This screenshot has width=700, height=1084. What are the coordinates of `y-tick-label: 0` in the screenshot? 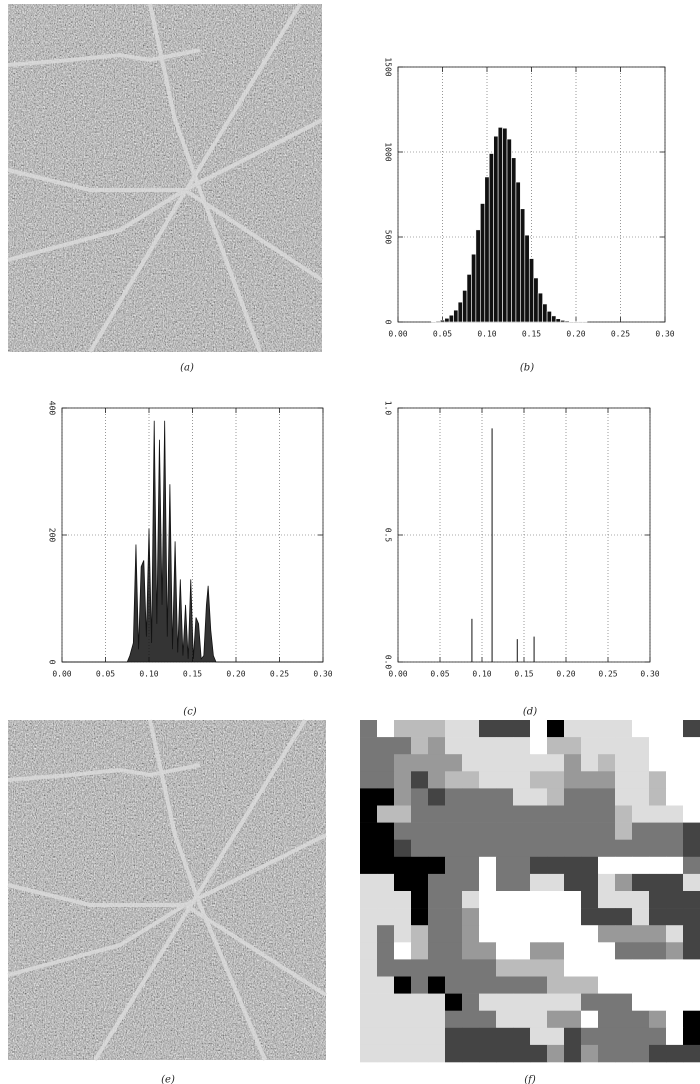 It's located at (52, 662).